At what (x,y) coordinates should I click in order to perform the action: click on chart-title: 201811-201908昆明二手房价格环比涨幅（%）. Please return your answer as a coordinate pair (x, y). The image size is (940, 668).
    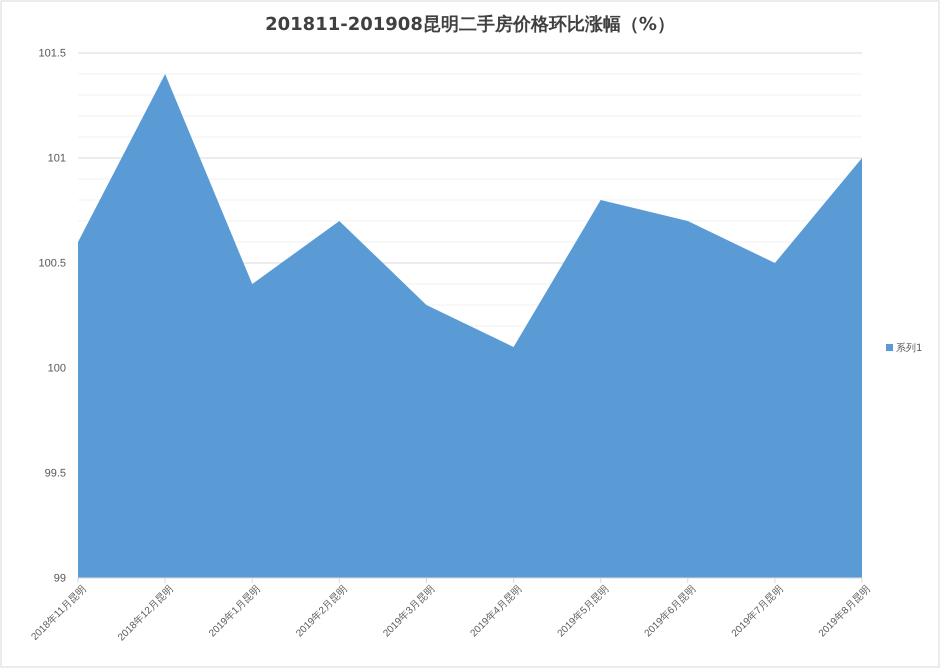
    Looking at the image, I should click on (470, 24).